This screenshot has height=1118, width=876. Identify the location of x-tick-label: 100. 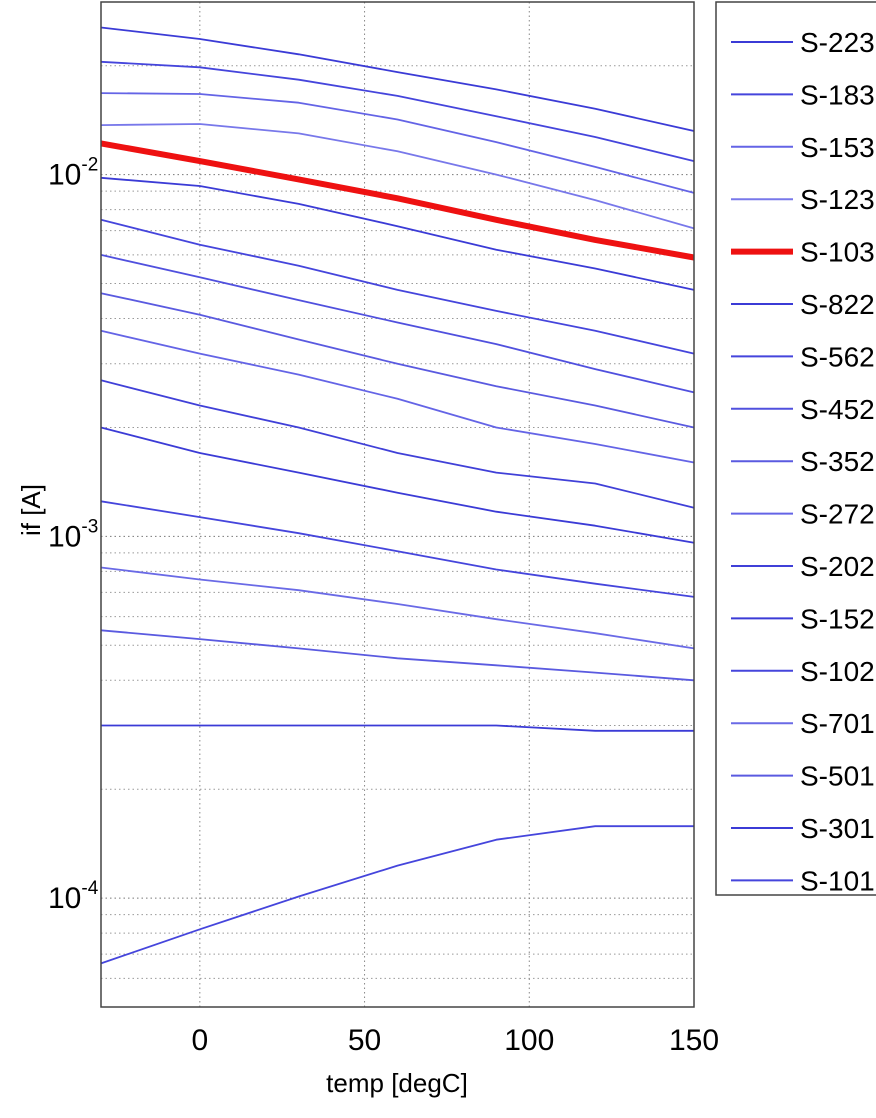
(529, 1040).